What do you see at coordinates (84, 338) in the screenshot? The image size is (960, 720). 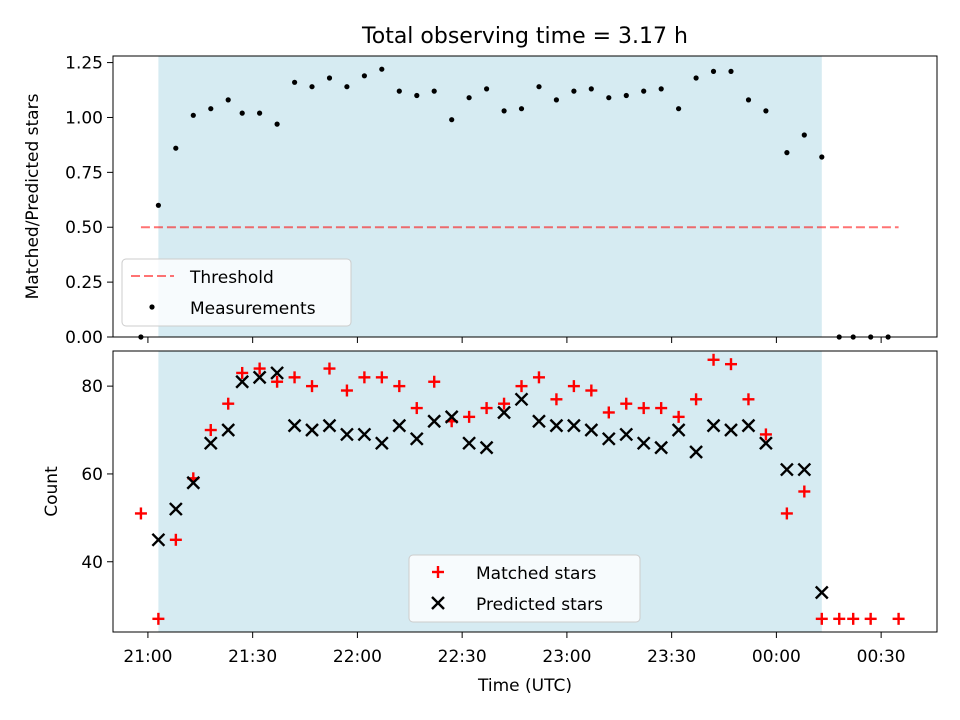 I see `top-y-tick-label: 0.00` at bounding box center [84, 338].